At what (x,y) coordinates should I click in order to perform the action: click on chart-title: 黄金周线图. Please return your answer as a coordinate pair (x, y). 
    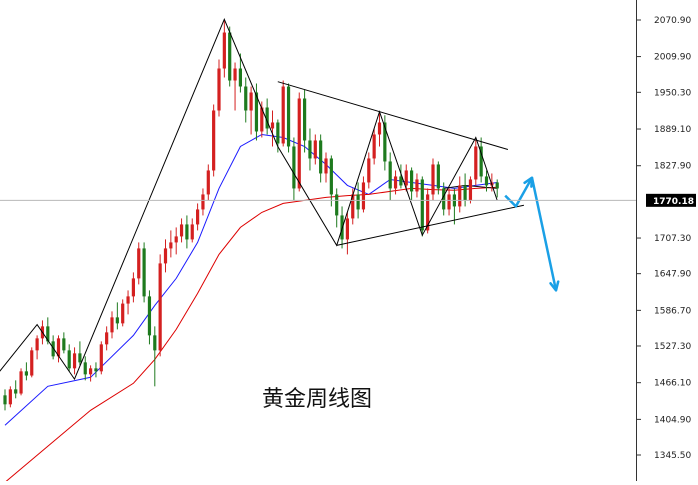
    Looking at the image, I should click on (317, 399).